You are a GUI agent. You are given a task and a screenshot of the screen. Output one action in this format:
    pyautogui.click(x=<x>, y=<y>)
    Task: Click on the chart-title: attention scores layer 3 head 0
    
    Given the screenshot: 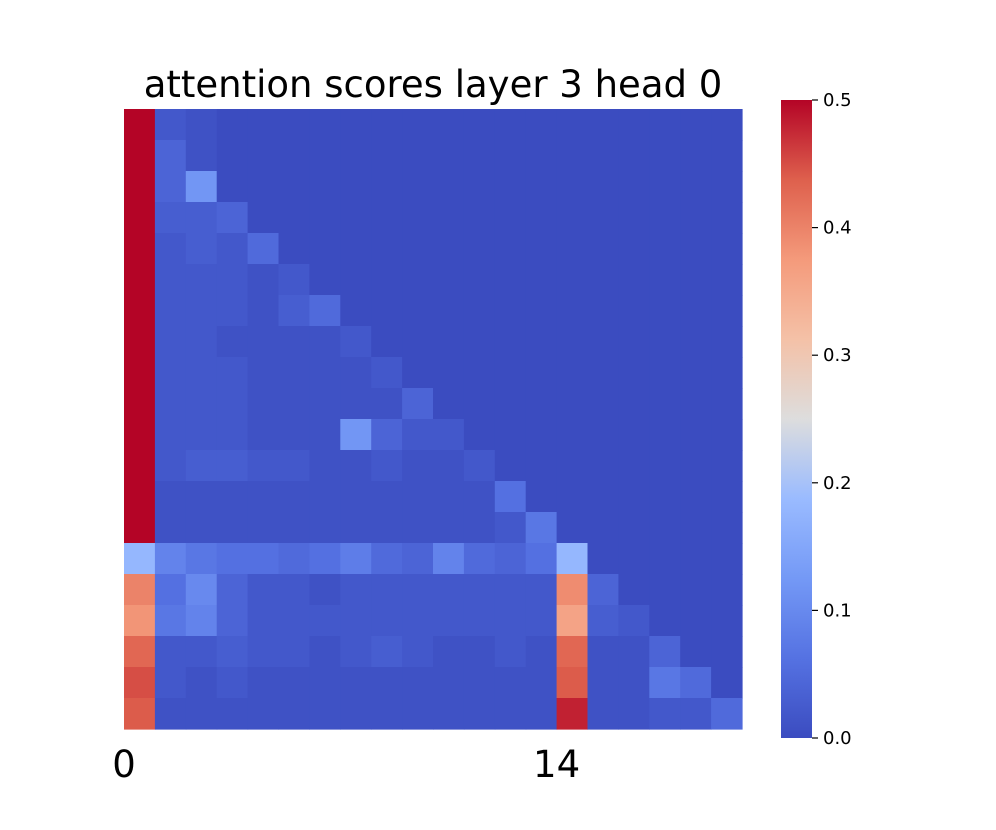 What is the action you would take?
    pyautogui.click(x=433, y=84)
    